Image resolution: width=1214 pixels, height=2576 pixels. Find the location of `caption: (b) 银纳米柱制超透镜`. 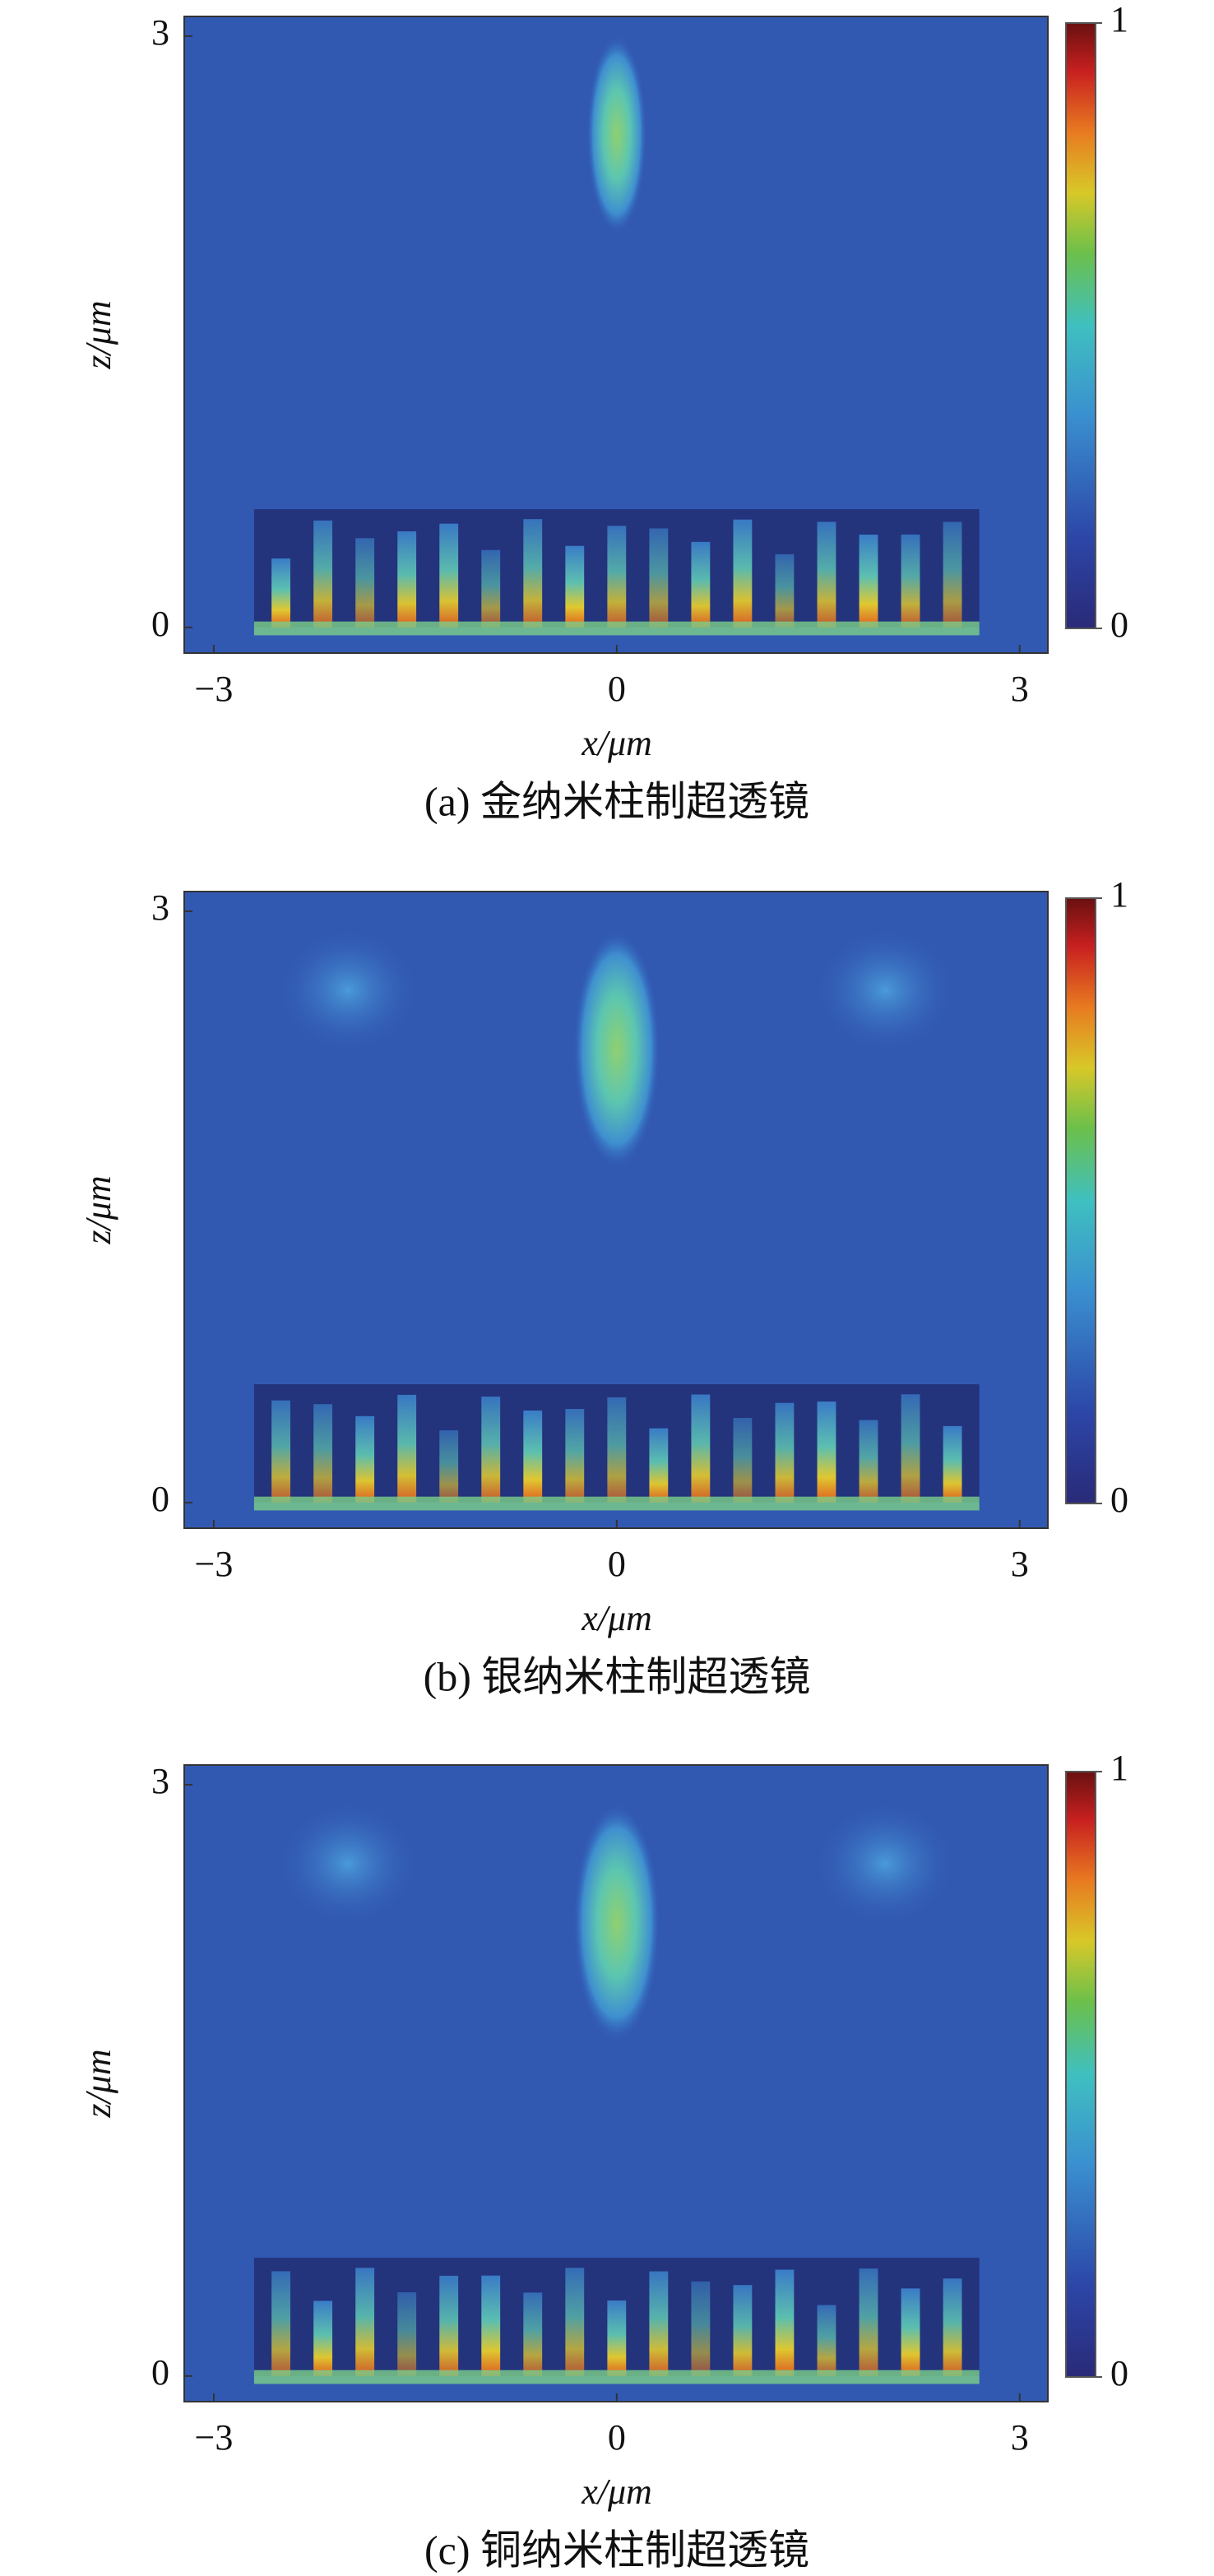

caption: (b) 银纳米柱制超透镜 is located at coordinates (617, 1676).